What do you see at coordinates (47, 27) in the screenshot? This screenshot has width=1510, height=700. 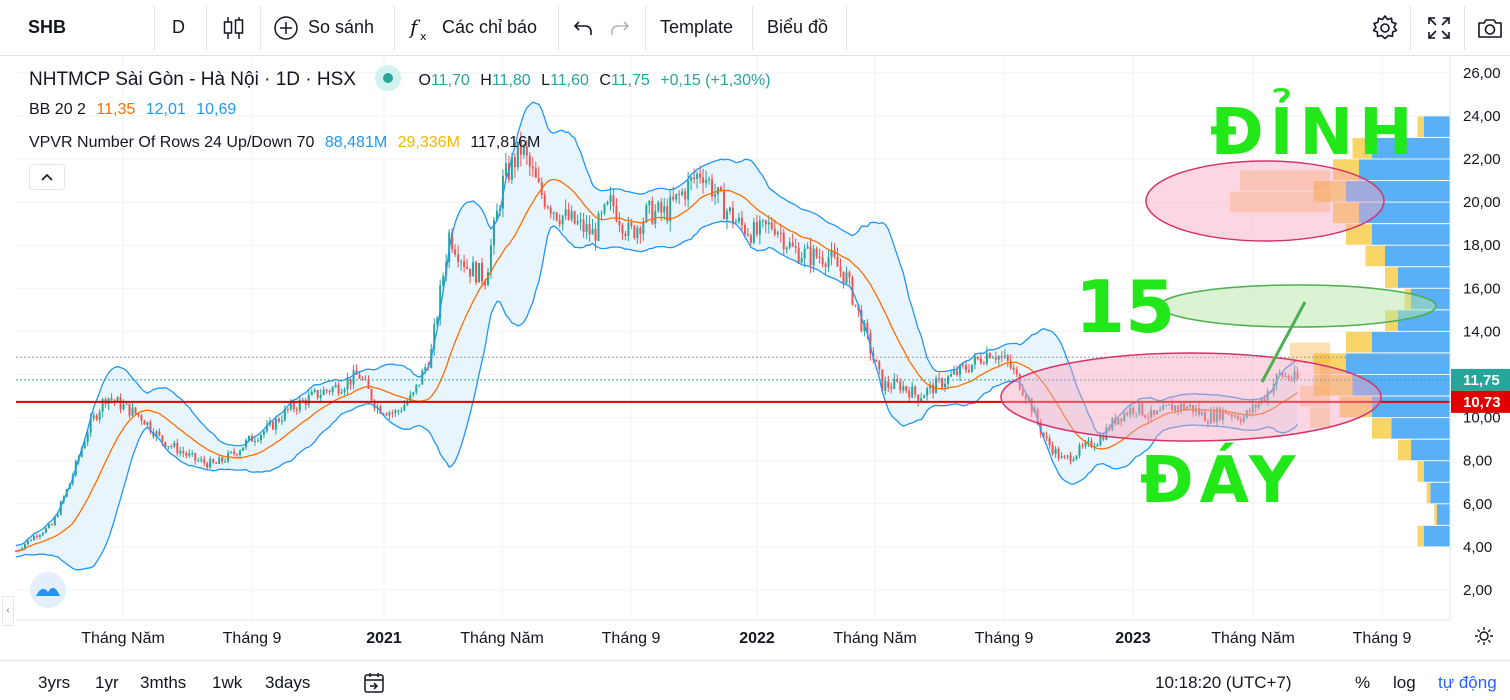 I see `symbol-search-button: SHB` at bounding box center [47, 27].